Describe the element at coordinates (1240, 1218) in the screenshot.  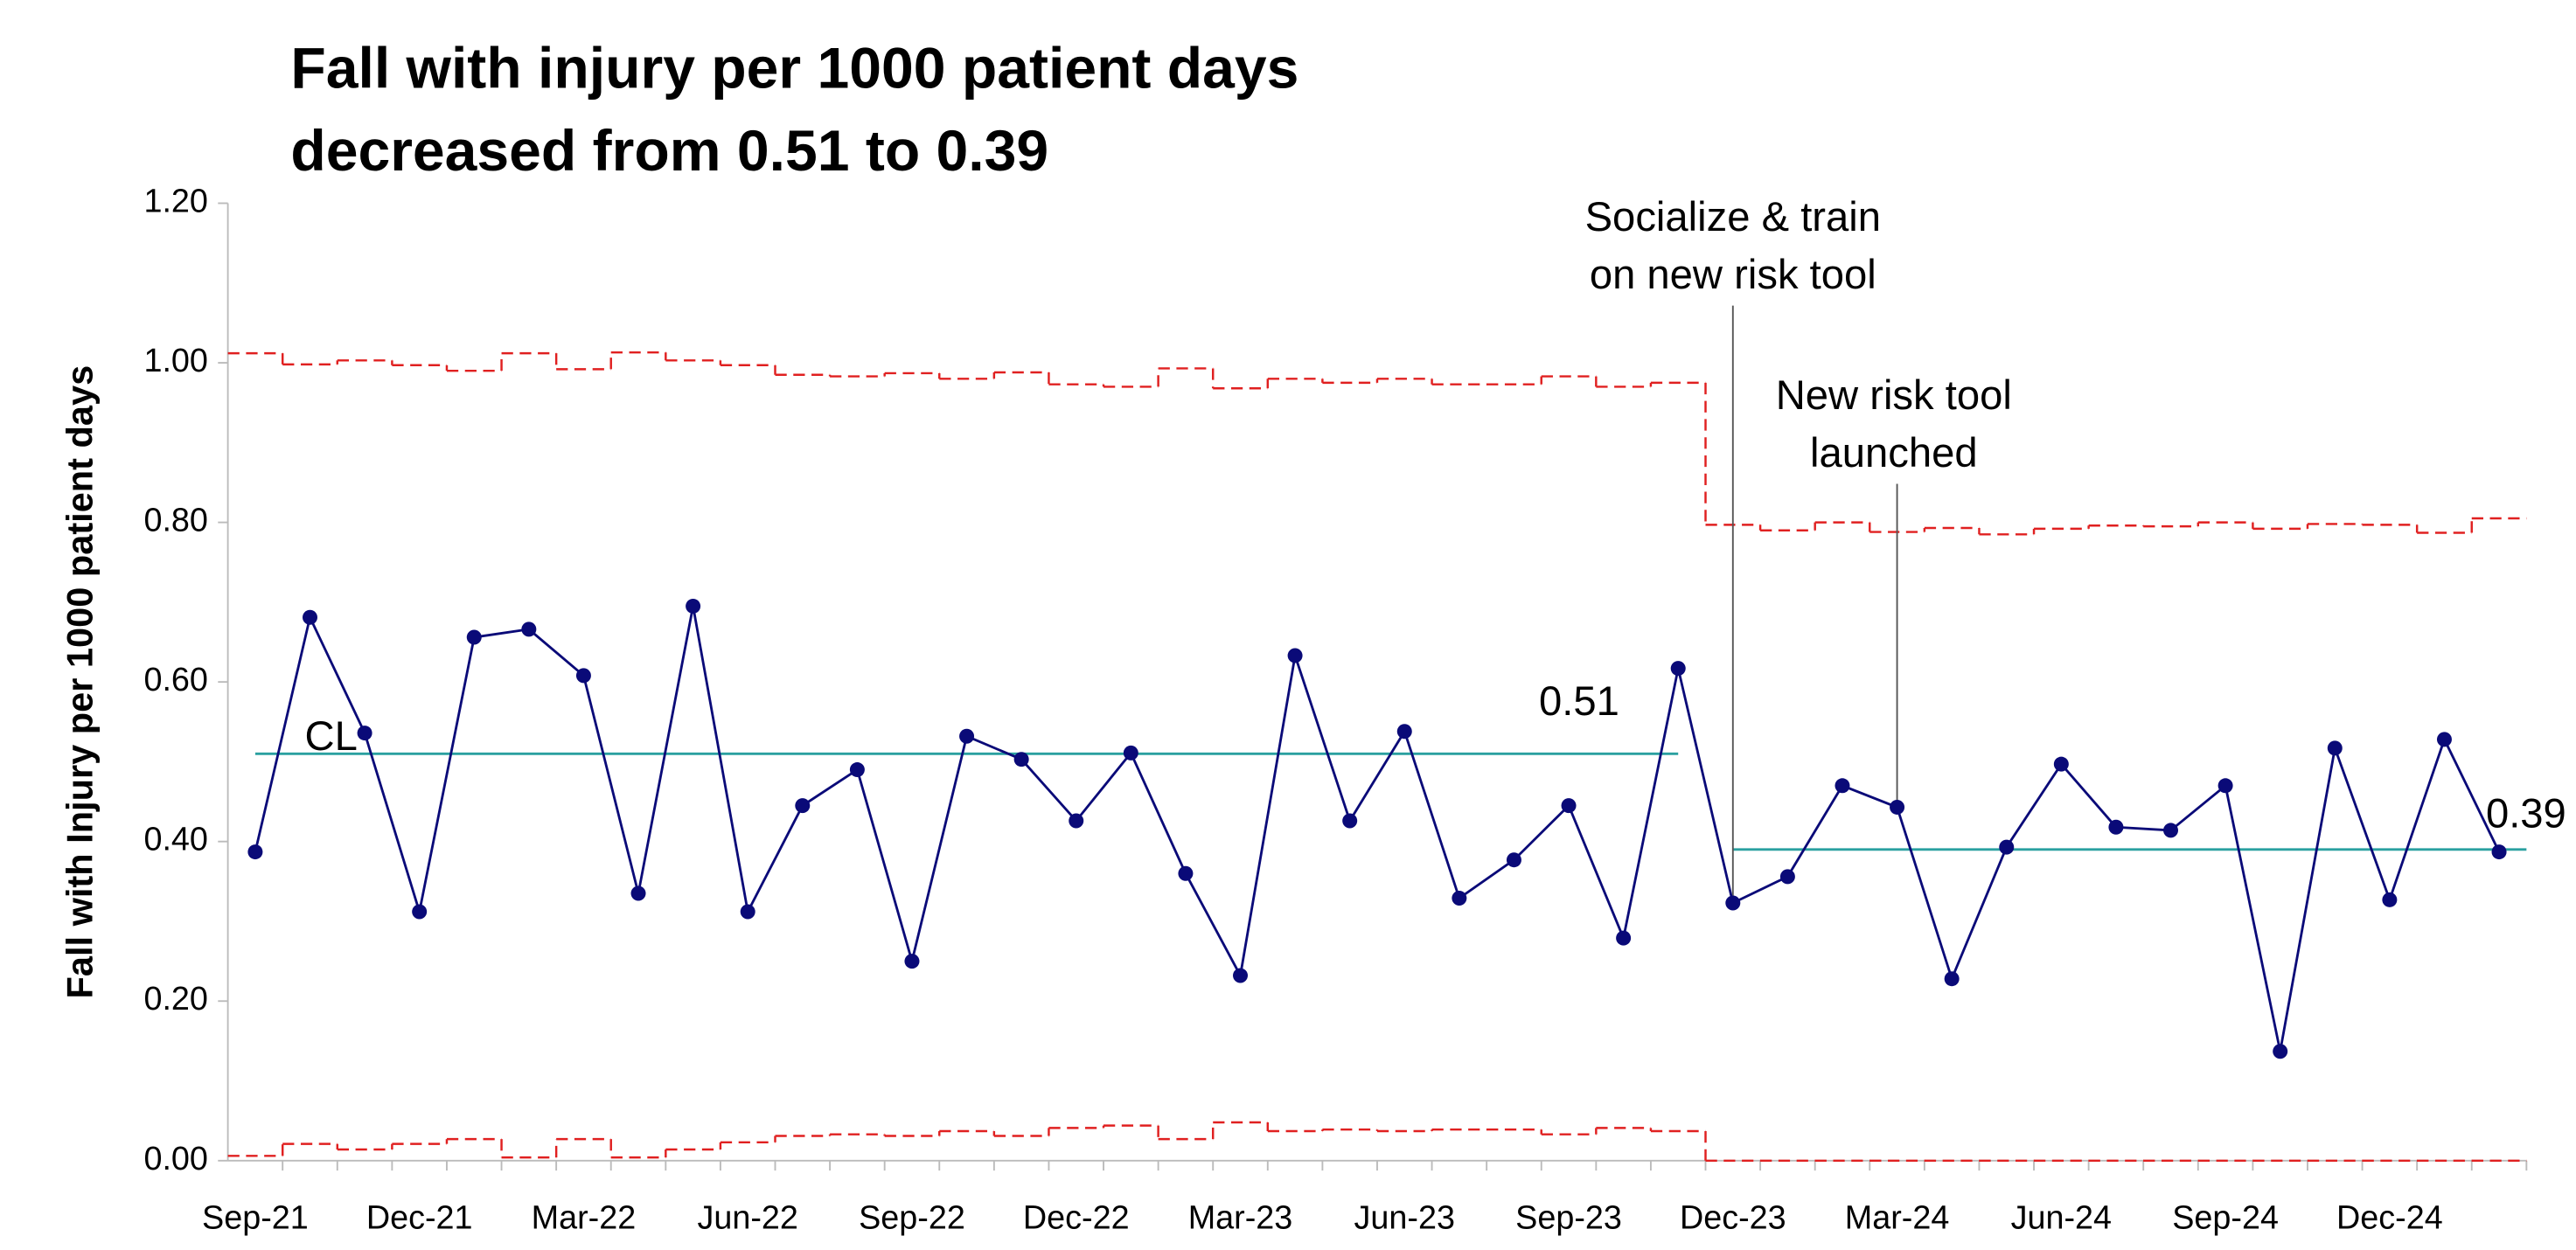
I see `x-tick-label: Mar-23` at that location.